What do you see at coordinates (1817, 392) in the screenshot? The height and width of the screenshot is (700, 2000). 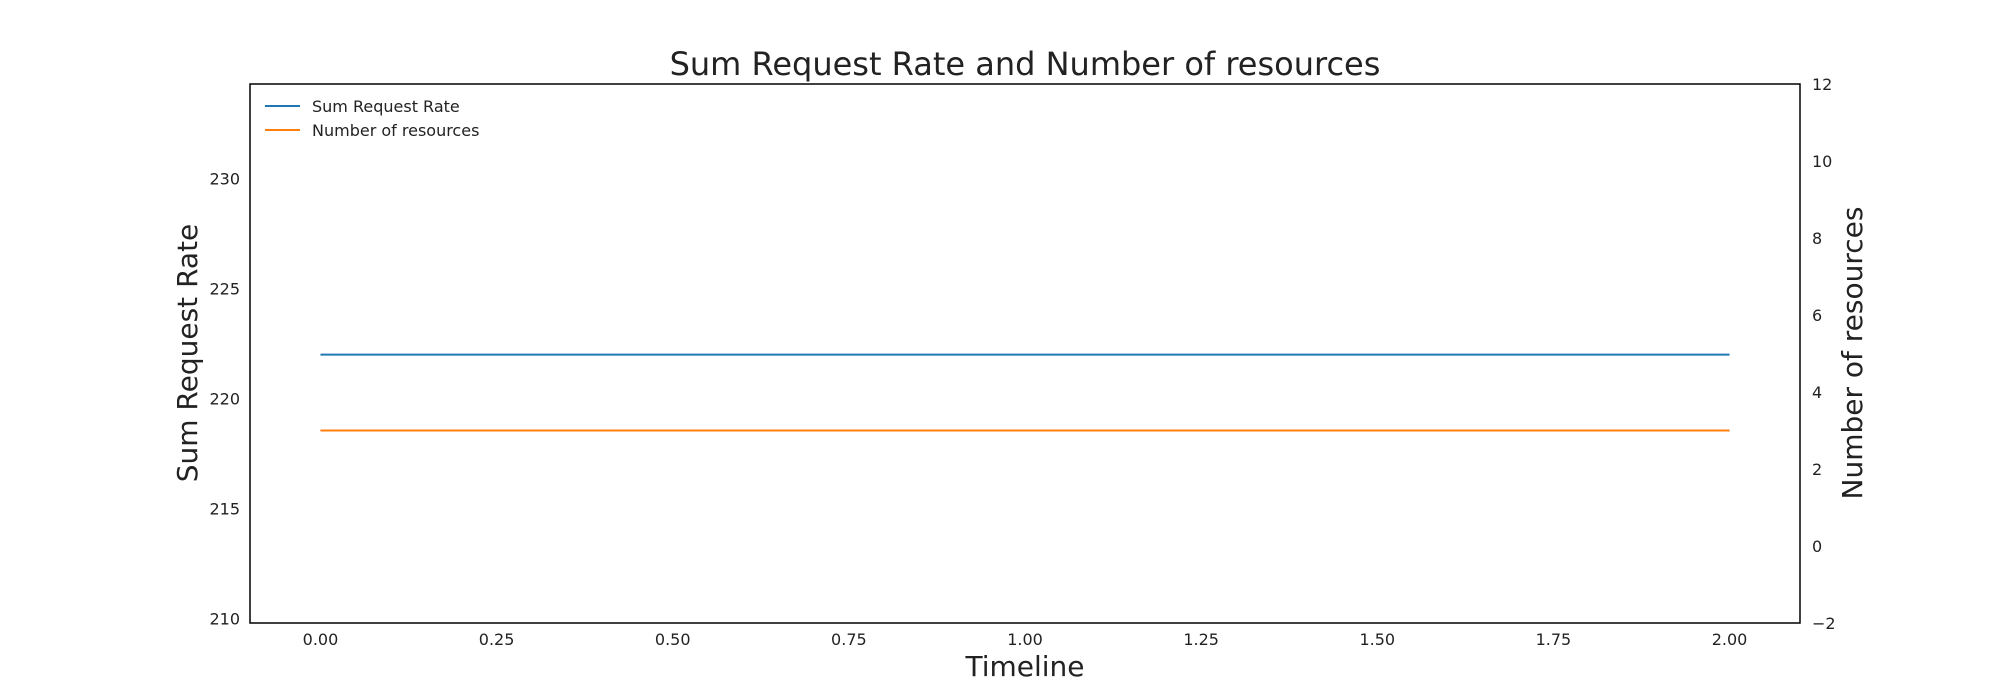 I see `right-y-tick-label: 4` at bounding box center [1817, 392].